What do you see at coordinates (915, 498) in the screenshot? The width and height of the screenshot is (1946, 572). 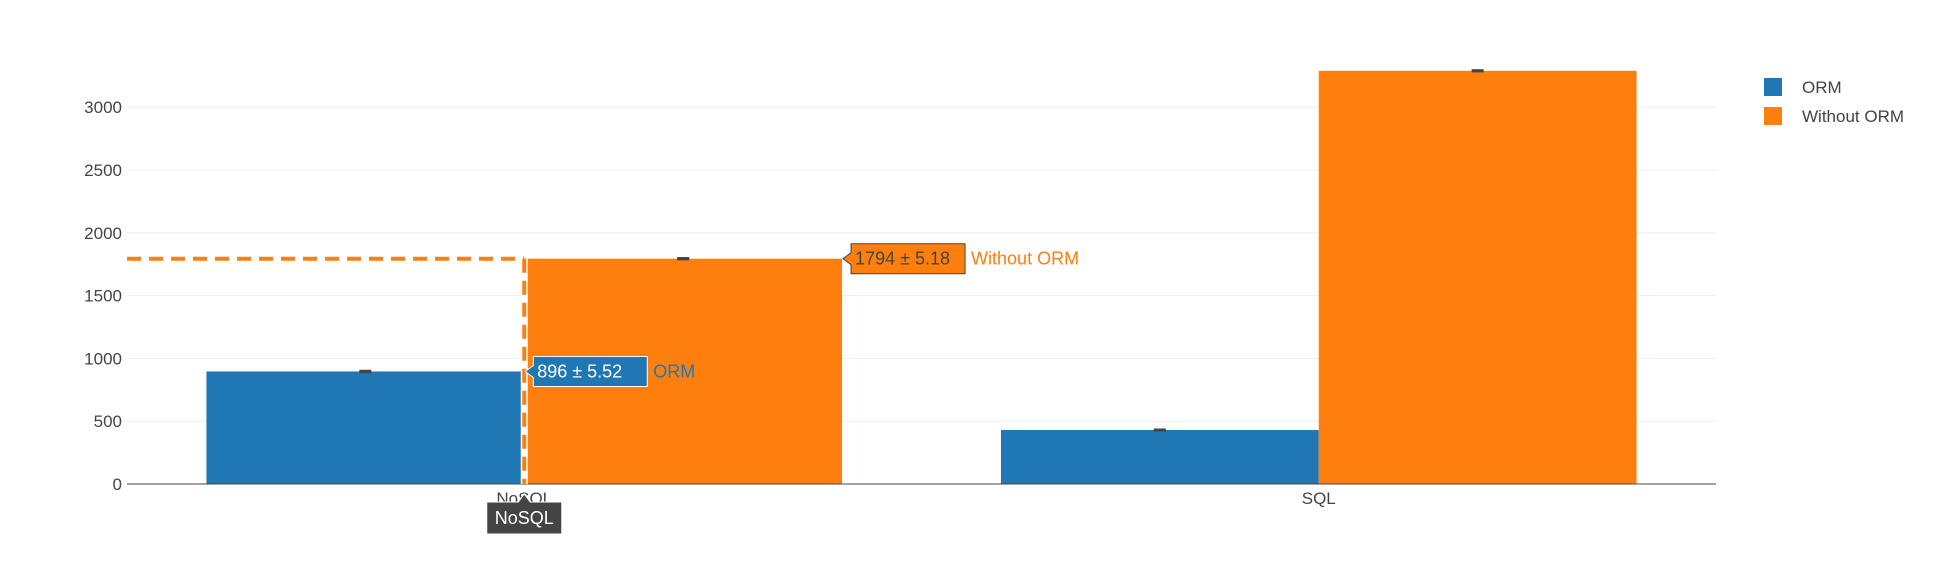 I see `x-axis: NoSQLSQL` at bounding box center [915, 498].